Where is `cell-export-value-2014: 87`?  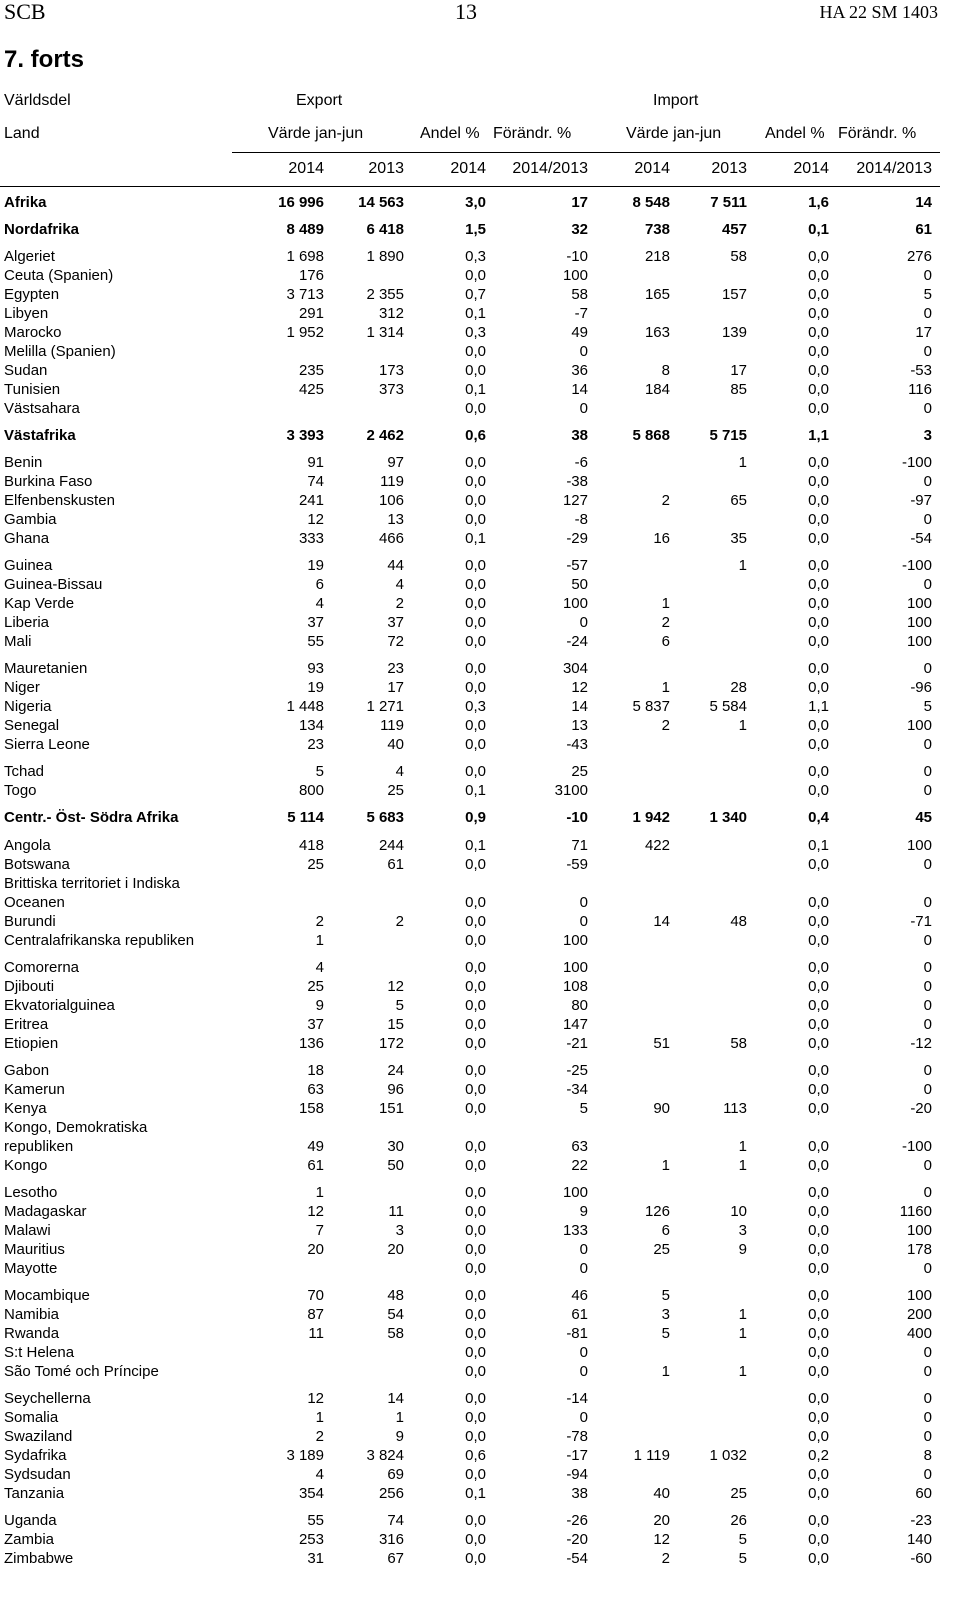
cell-export-value-2014: 87 is located at coordinates (315, 1314).